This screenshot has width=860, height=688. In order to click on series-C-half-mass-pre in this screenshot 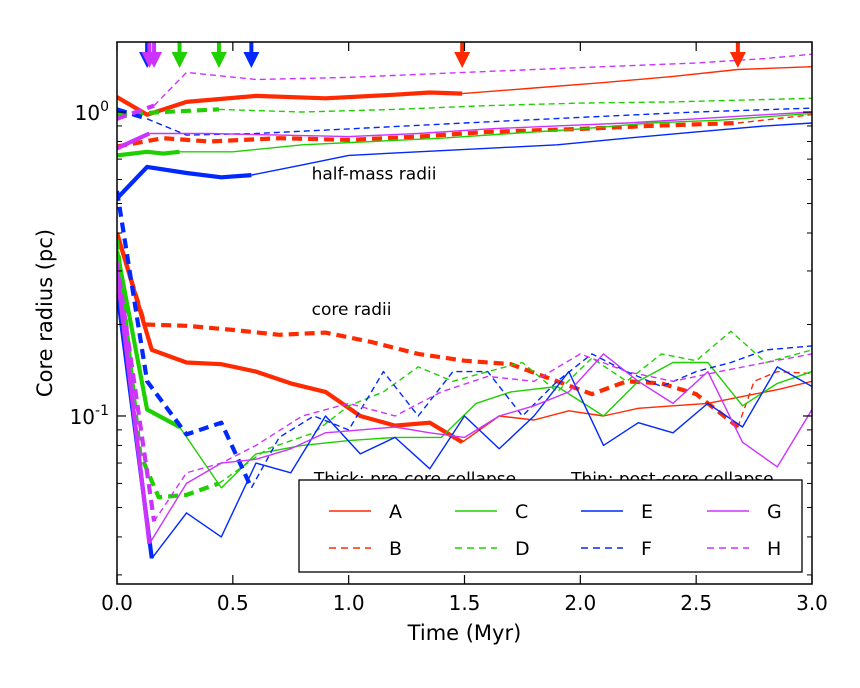, I will do `click(148, 153)`.